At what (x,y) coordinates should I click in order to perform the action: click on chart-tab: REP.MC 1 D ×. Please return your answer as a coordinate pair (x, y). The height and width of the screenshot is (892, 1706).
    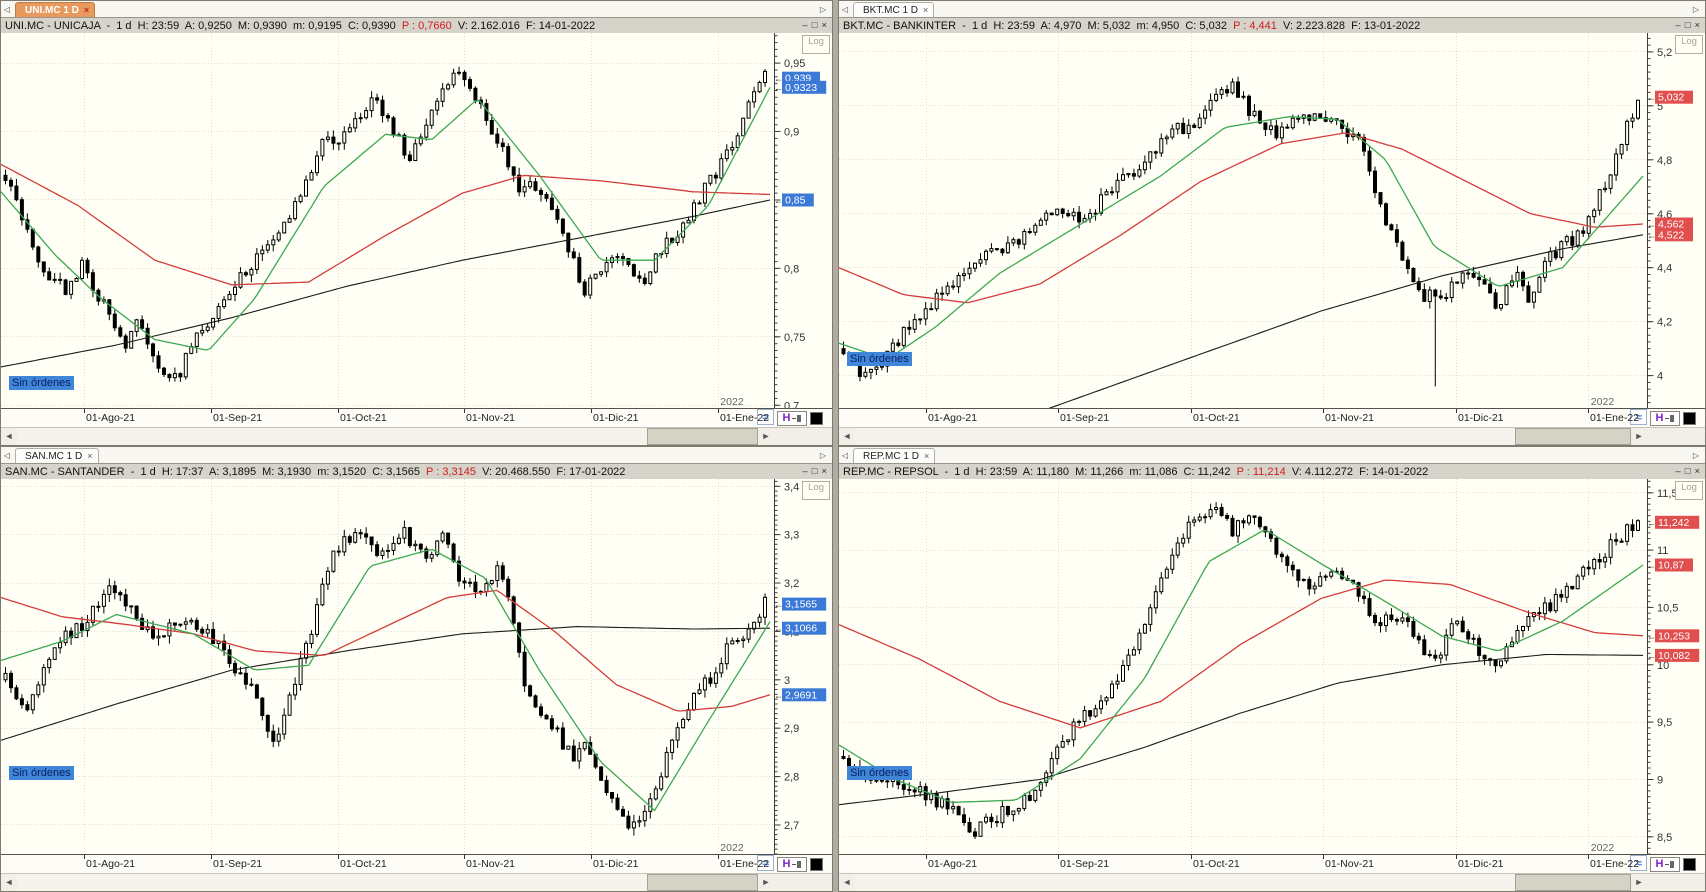
    Looking at the image, I should click on (894, 455).